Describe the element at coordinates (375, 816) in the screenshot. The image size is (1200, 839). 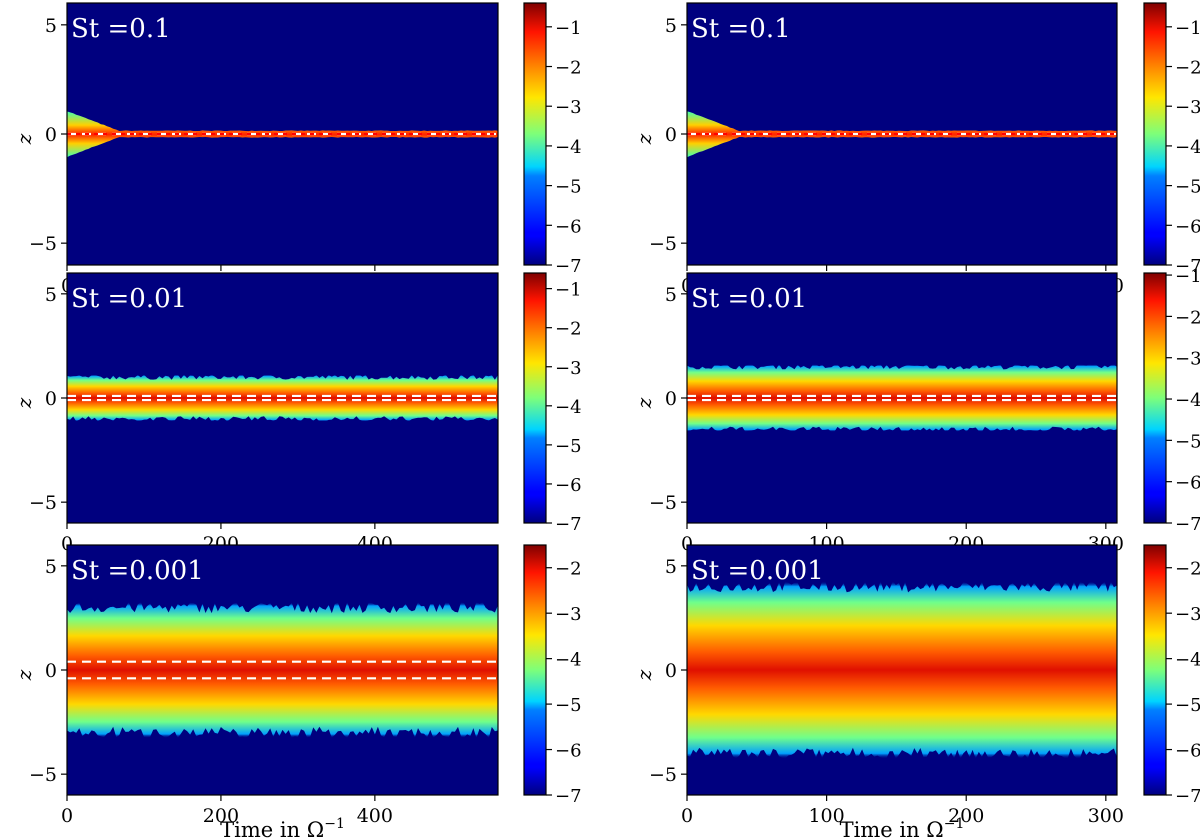
I see `x-tick-label: 400` at that location.